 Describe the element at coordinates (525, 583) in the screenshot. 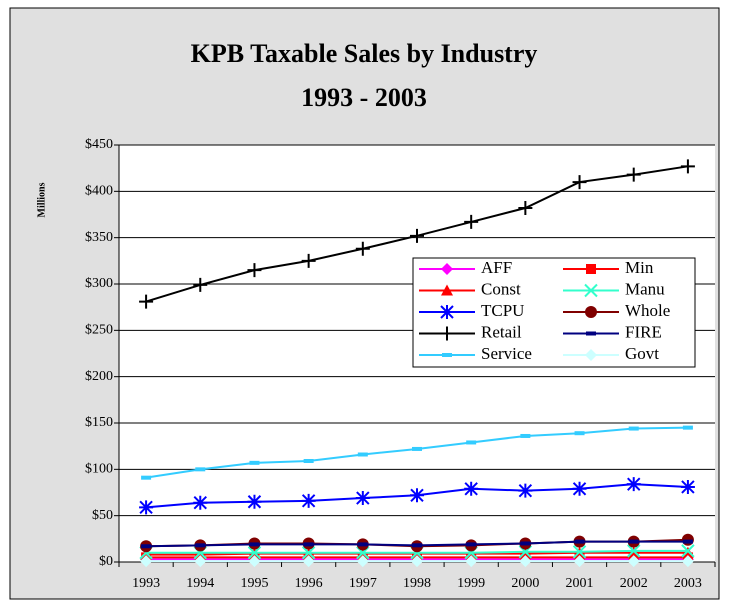

I see `x-tick-label: 2000` at that location.